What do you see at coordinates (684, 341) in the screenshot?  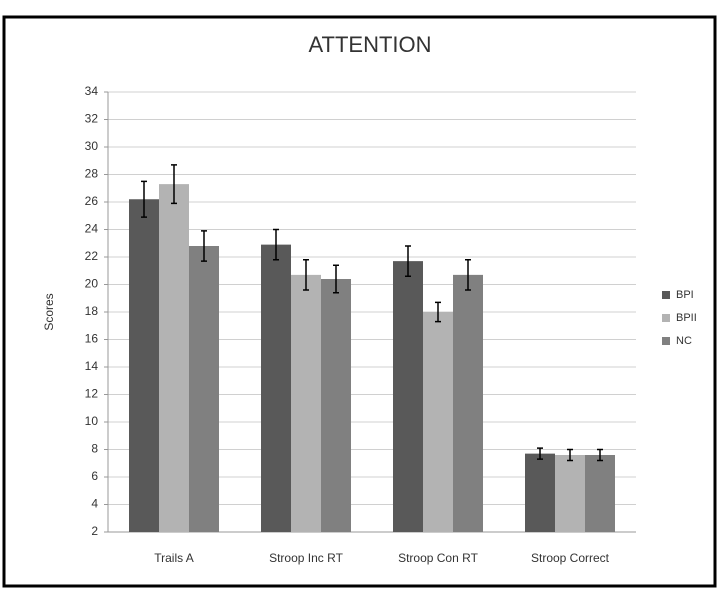 I see `legend-label: NC` at bounding box center [684, 341].